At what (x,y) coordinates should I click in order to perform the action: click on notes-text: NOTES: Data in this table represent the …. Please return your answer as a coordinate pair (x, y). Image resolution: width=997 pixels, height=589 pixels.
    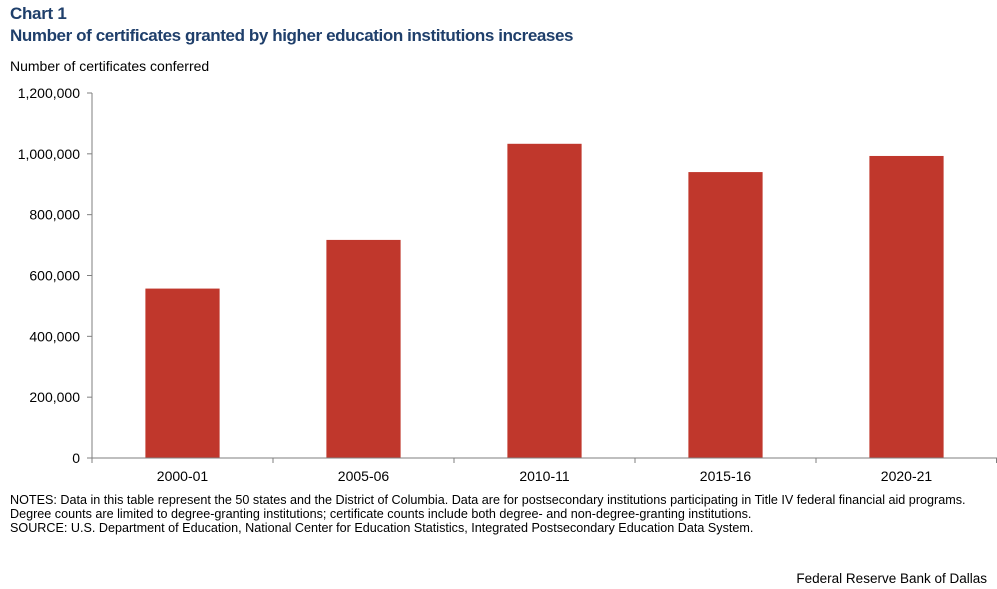
    Looking at the image, I should click on (488, 507).